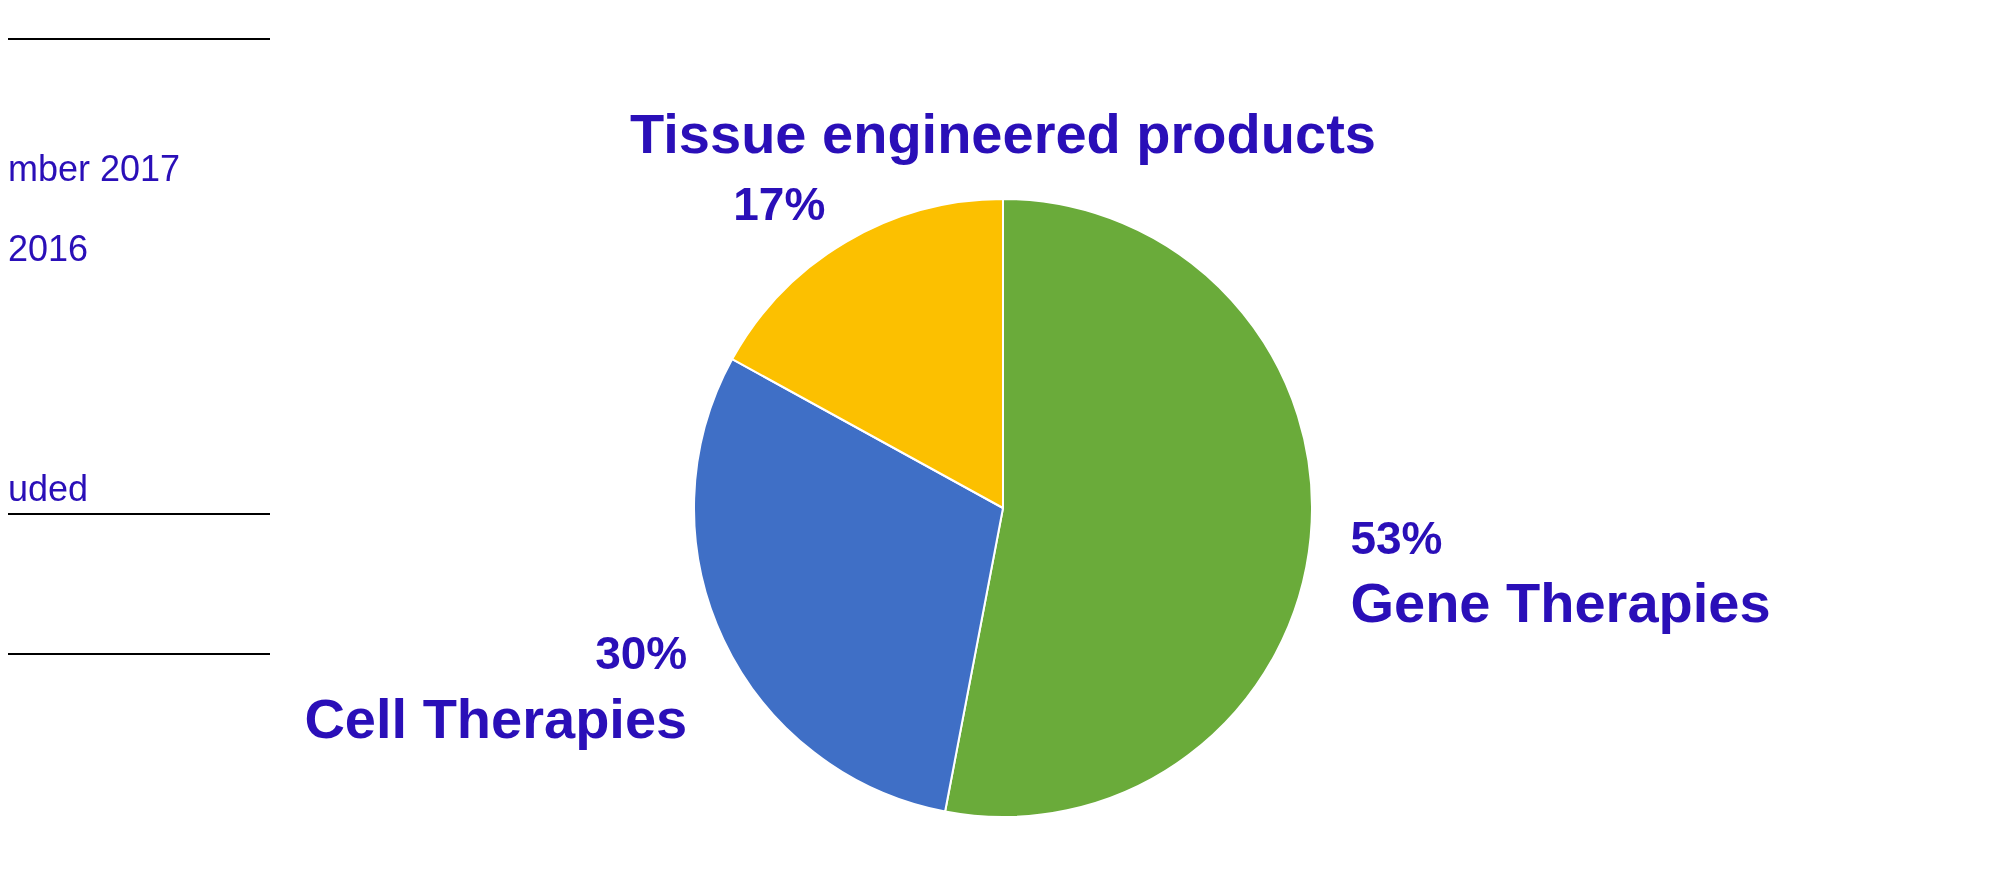  What do you see at coordinates (496, 719) in the screenshot?
I see `slice-label: Cell Therapies` at bounding box center [496, 719].